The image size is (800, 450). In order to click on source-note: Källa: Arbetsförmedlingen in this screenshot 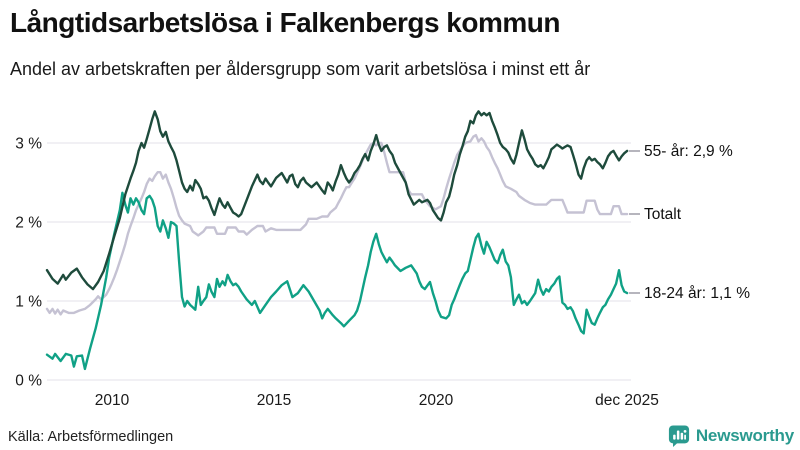, I will do `click(91, 437)`.